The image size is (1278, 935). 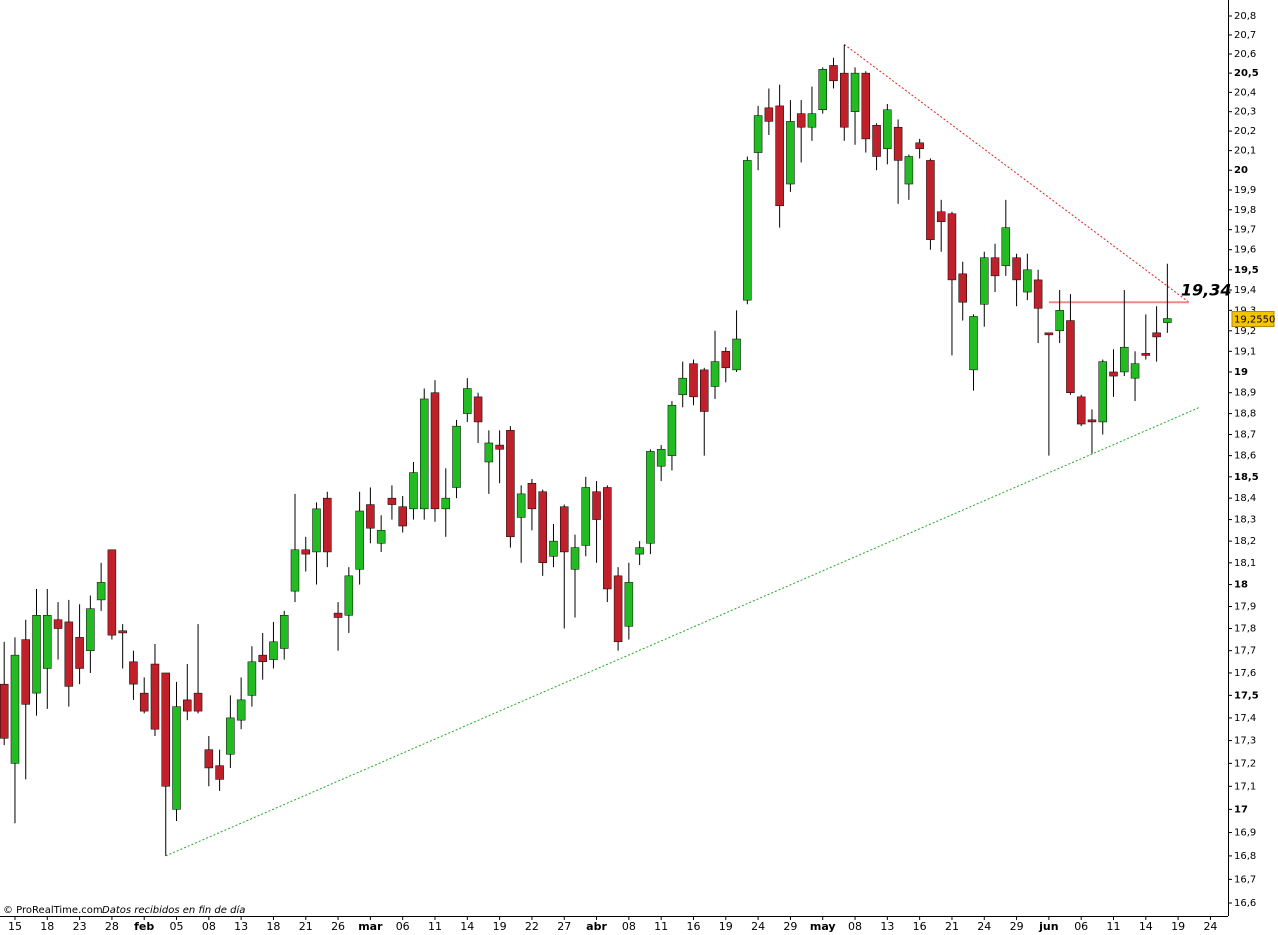 What do you see at coordinates (177, 926) in the screenshot?
I see `x-tick-label: 05` at bounding box center [177, 926].